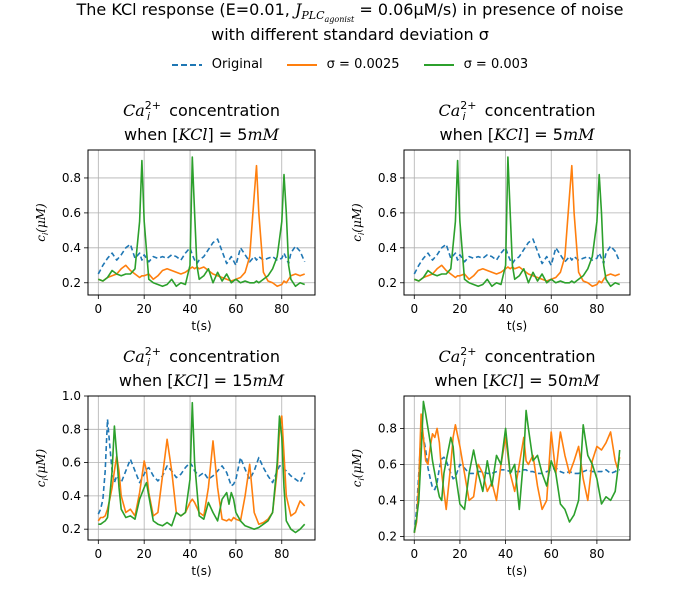 This screenshot has width=700, height=600. I want to click on legend-item-sigma-003: σ = 0.003, so click(476, 64).